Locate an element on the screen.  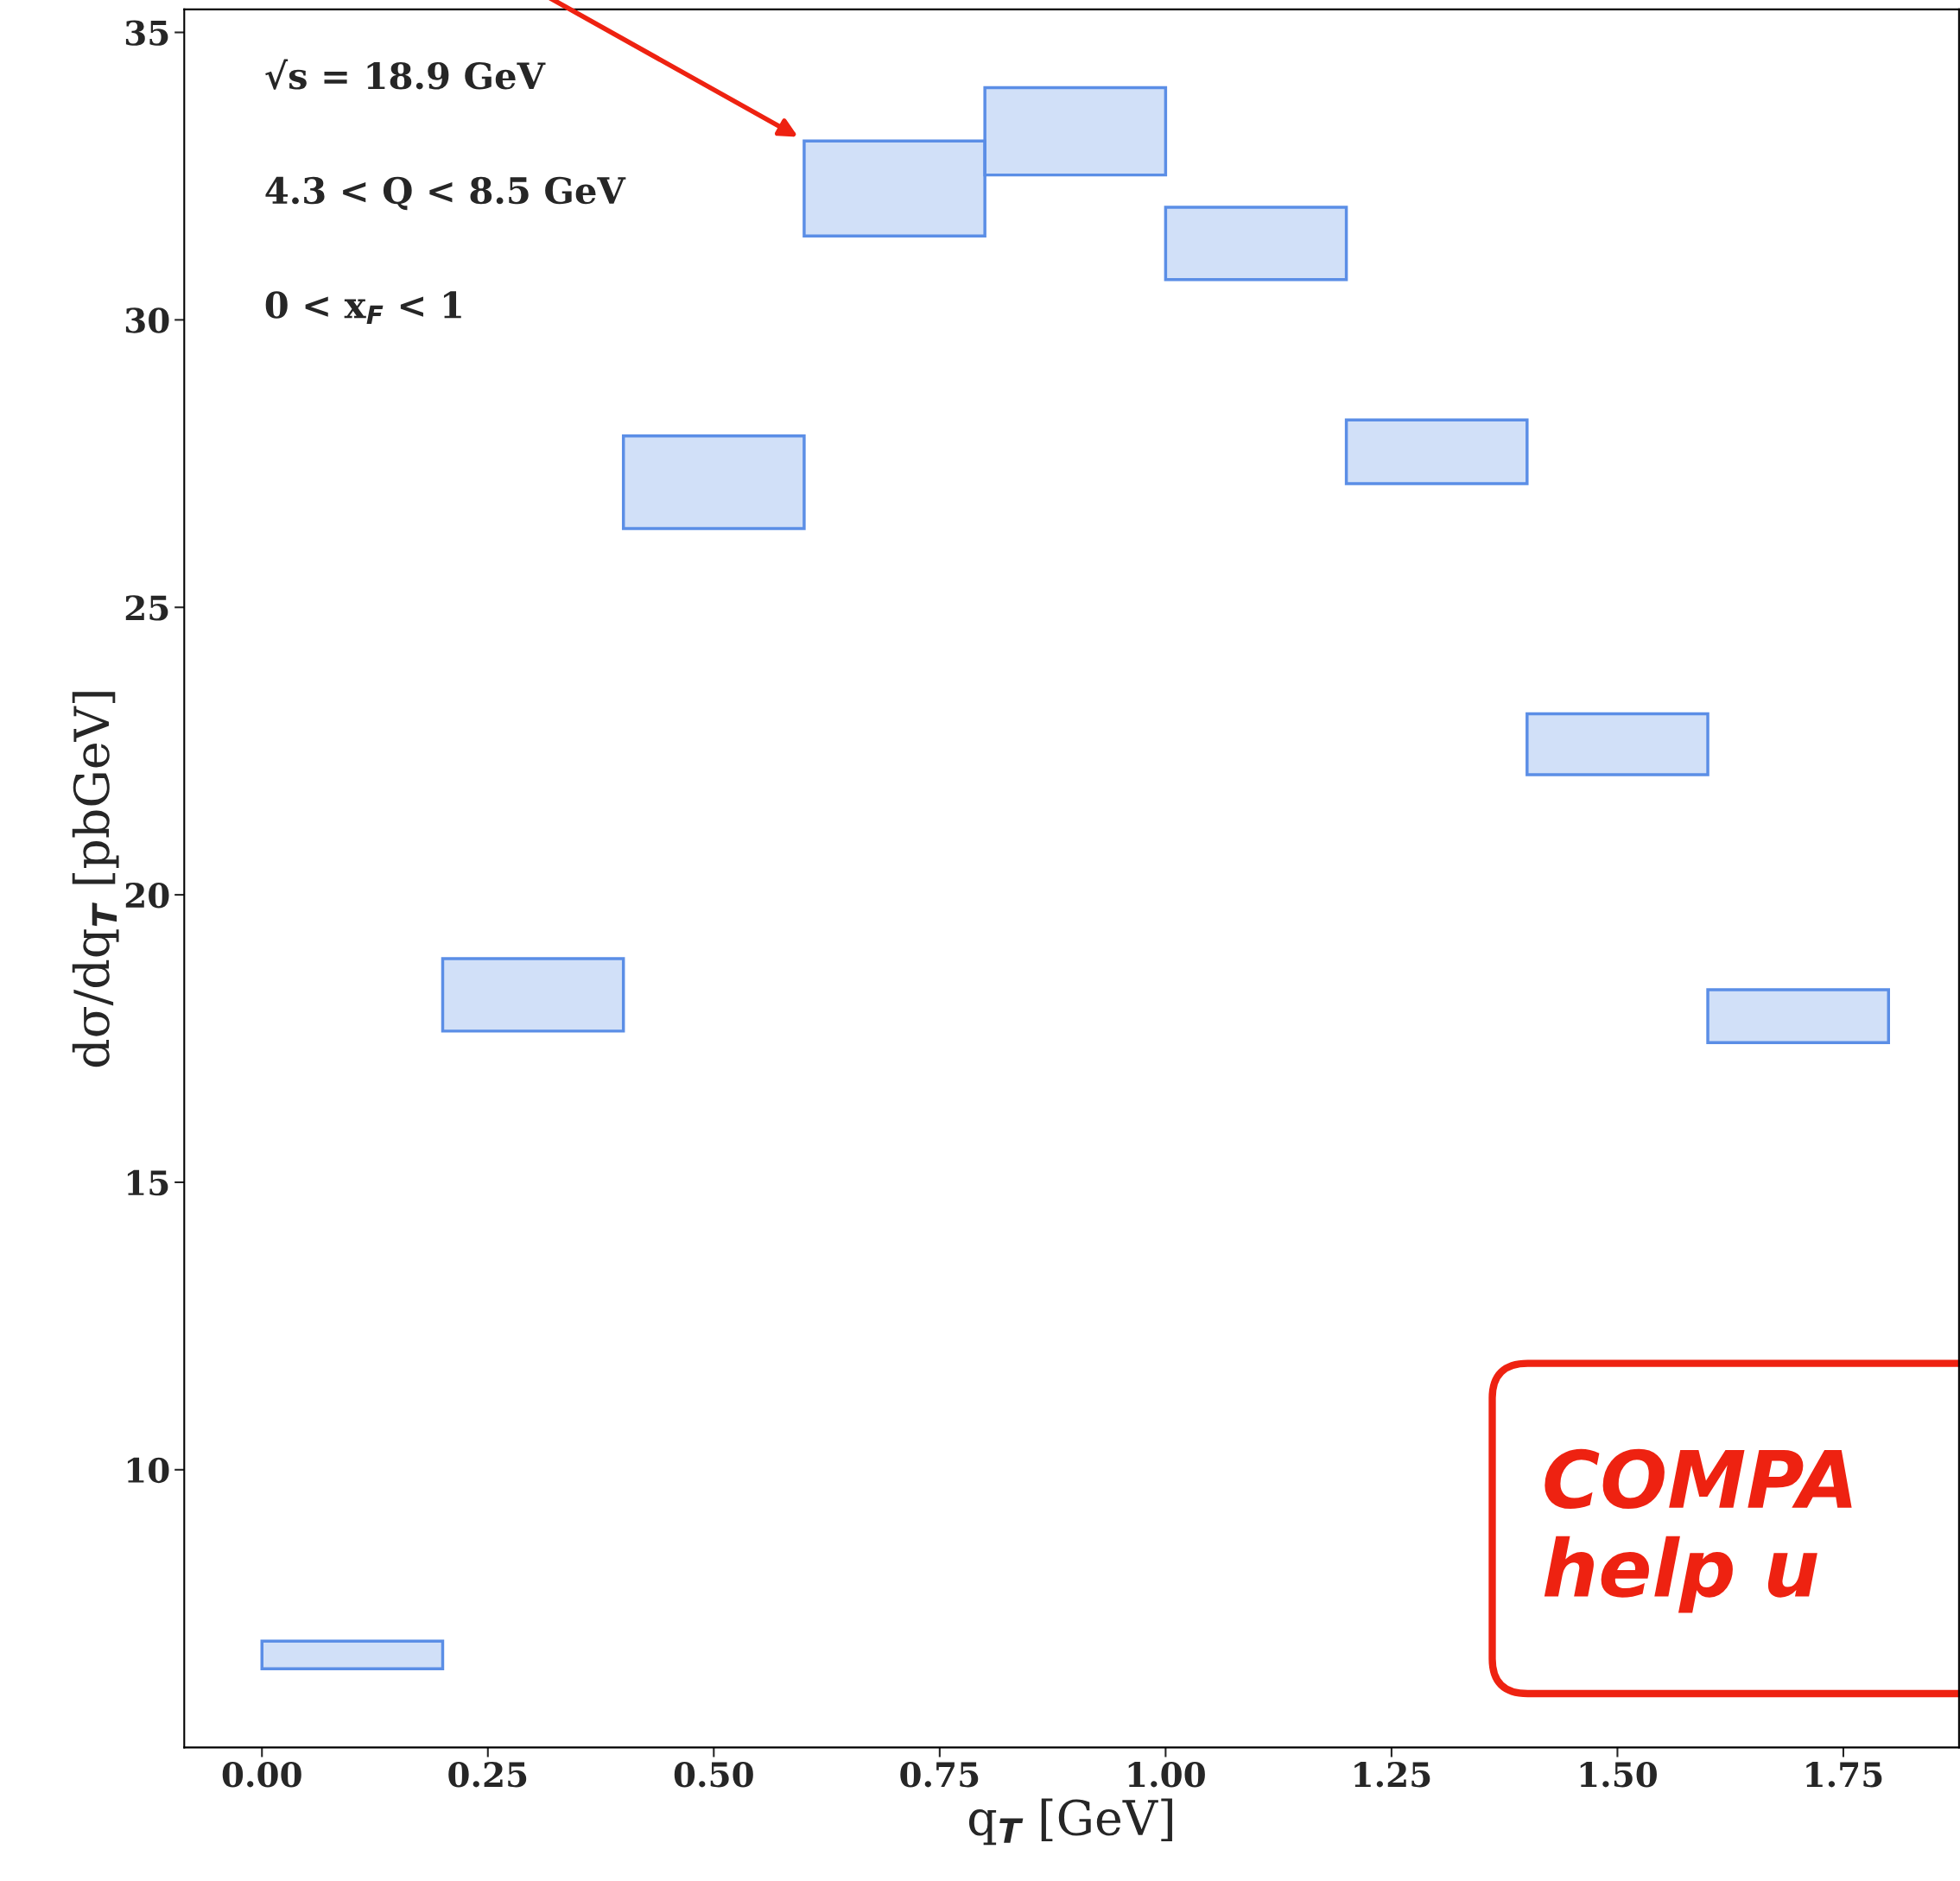
x-tick-label: 1.75 is located at coordinates (1844, 1775).